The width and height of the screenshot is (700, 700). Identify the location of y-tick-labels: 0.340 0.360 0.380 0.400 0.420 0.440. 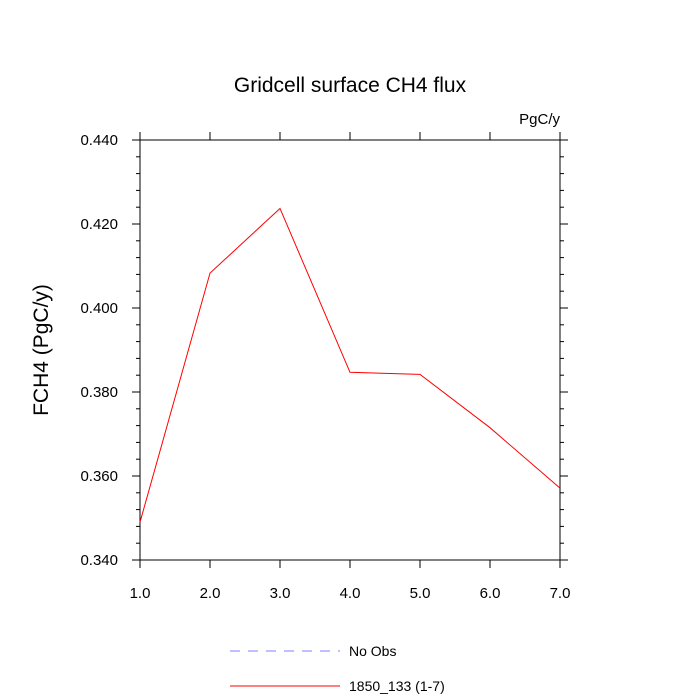
(99, 350).